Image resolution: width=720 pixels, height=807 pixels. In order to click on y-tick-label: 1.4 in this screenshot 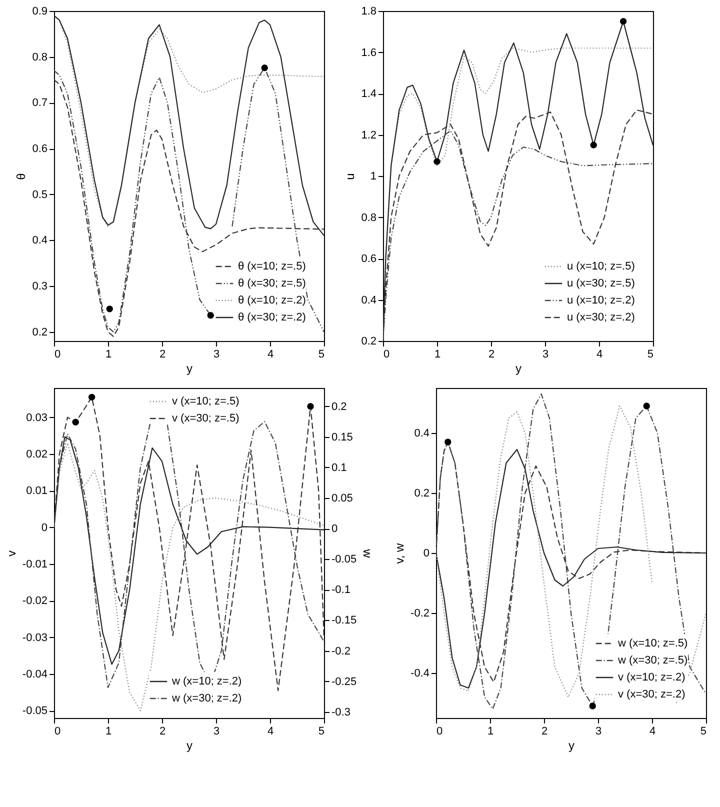, I will do `click(368, 94)`.